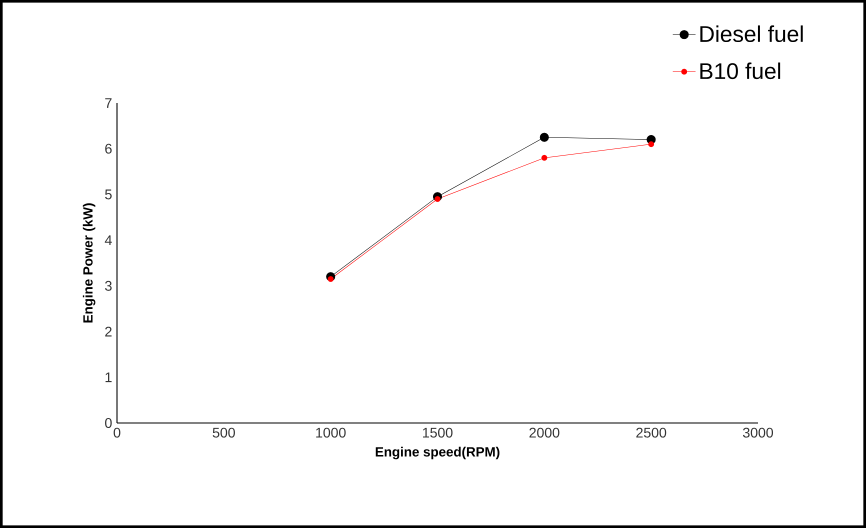 This screenshot has height=528, width=866. I want to click on y-tick-label: 4, so click(108, 240).